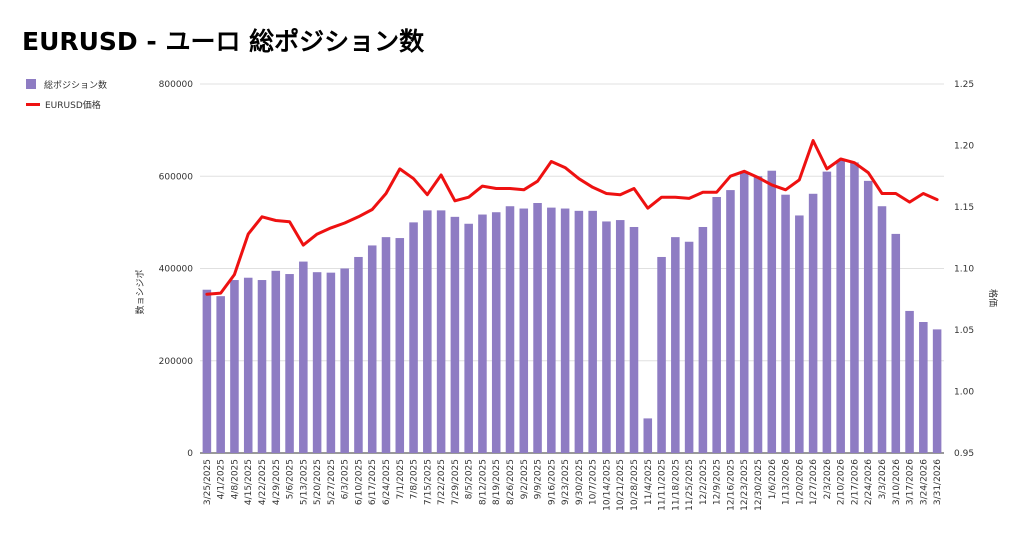  I want to click on x-tick-label: 11/25/2025, so click(690, 485).